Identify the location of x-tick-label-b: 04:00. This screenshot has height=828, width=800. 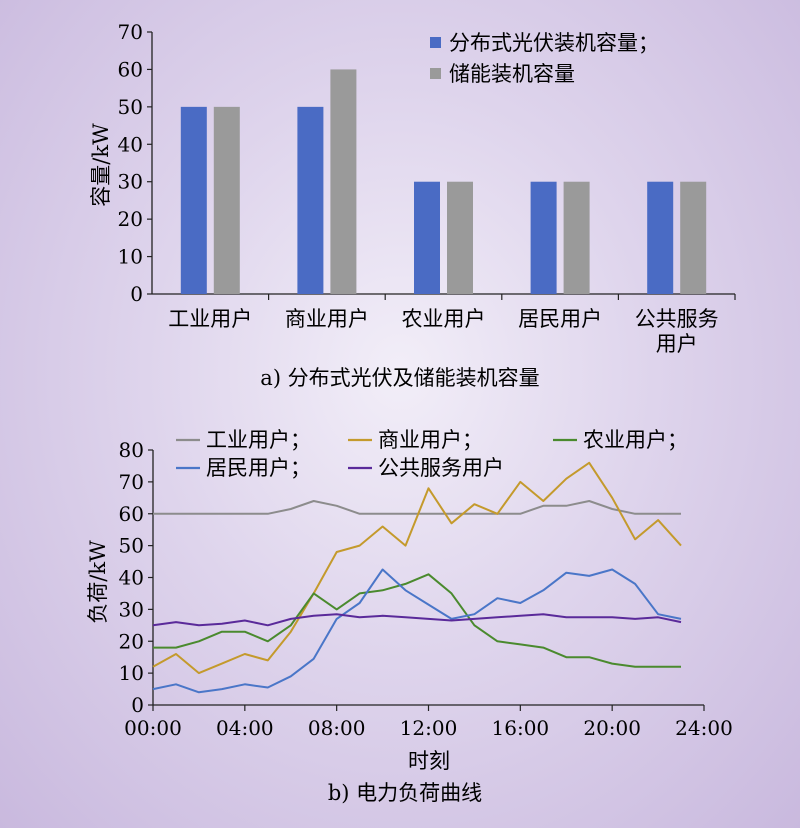
(245, 728).